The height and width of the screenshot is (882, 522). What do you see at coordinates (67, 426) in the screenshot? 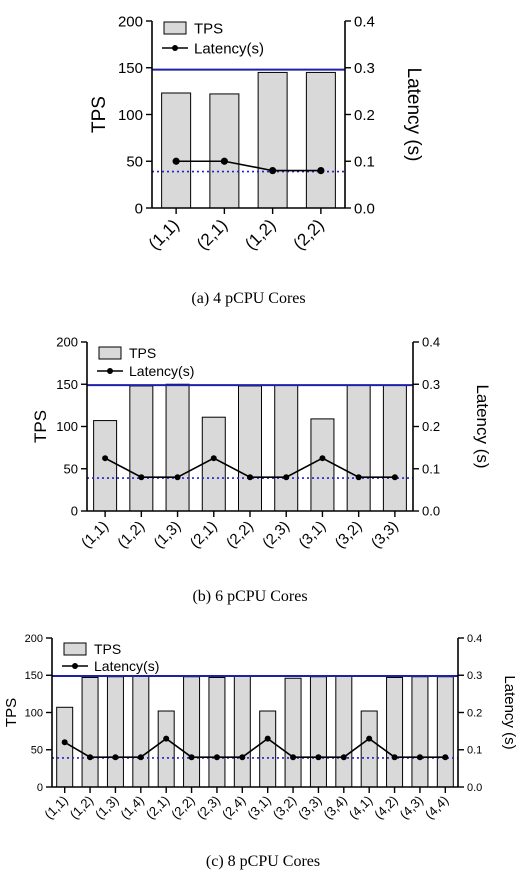
I see `left-tick-label: 100` at bounding box center [67, 426].